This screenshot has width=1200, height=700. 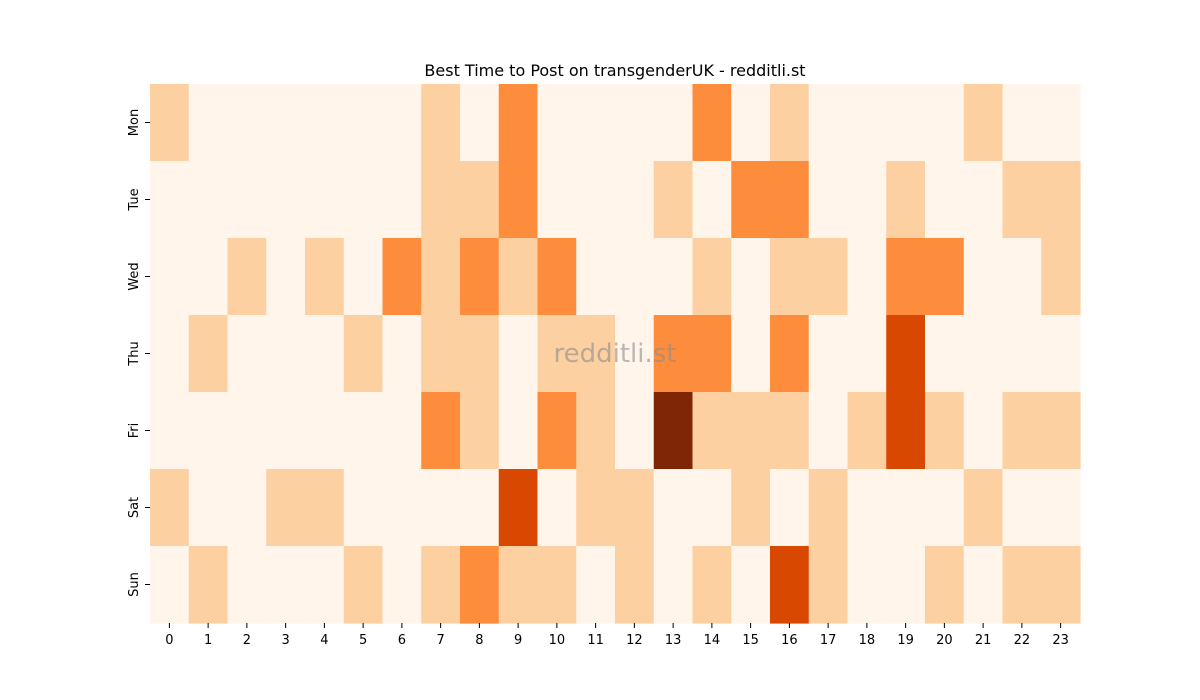 What do you see at coordinates (595, 640) in the screenshot?
I see `x-tick-label-11: 11` at bounding box center [595, 640].